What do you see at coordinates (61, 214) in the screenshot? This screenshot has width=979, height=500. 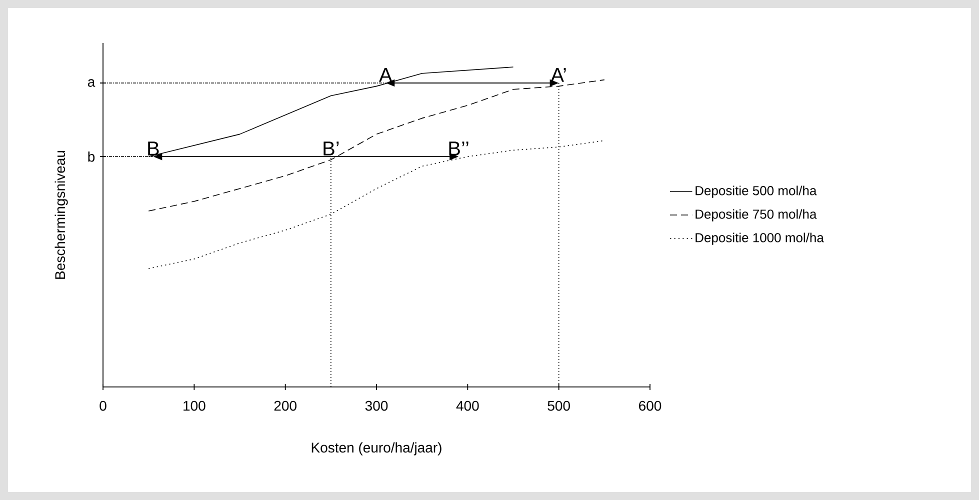 I see `y-axis-title: Beschermingsniveau` at bounding box center [61, 214].